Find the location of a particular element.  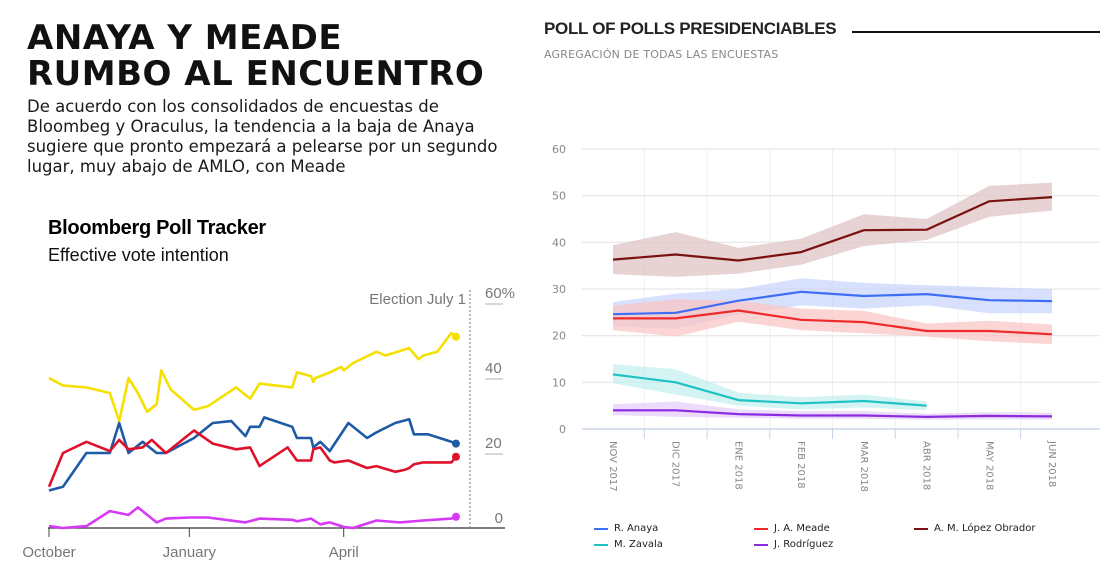

series-line-meade is located at coordinates (252, 458).